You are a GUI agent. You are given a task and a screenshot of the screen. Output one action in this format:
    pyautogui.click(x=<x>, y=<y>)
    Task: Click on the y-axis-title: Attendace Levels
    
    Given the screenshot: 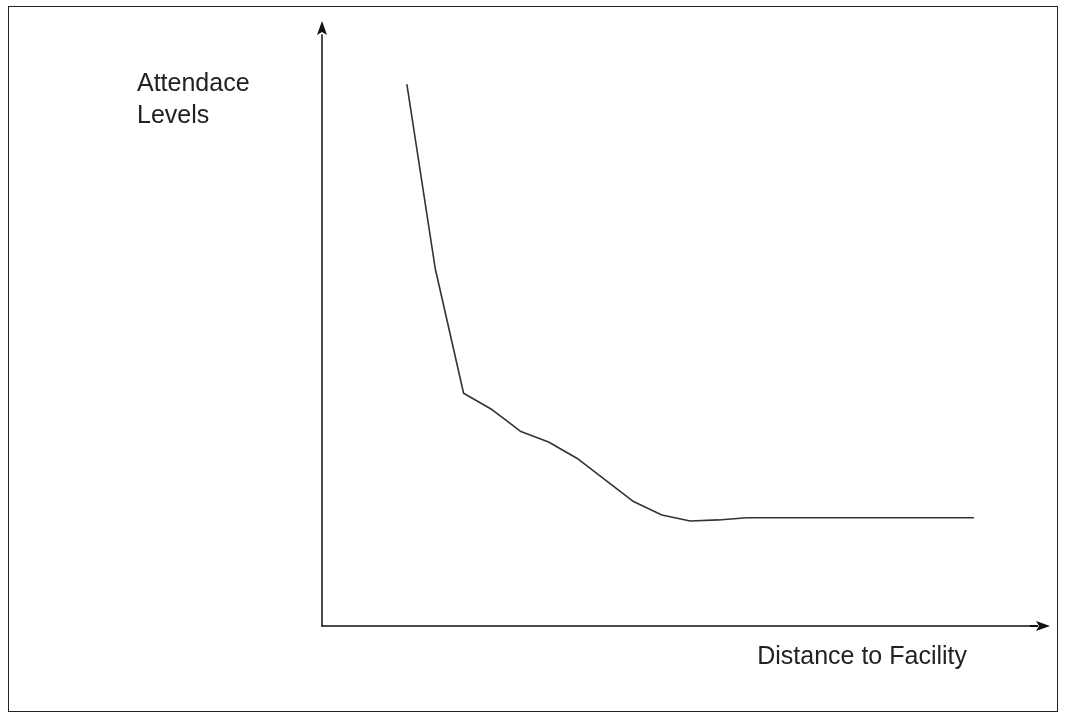 What is the action you would take?
    pyautogui.click(x=197, y=98)
    